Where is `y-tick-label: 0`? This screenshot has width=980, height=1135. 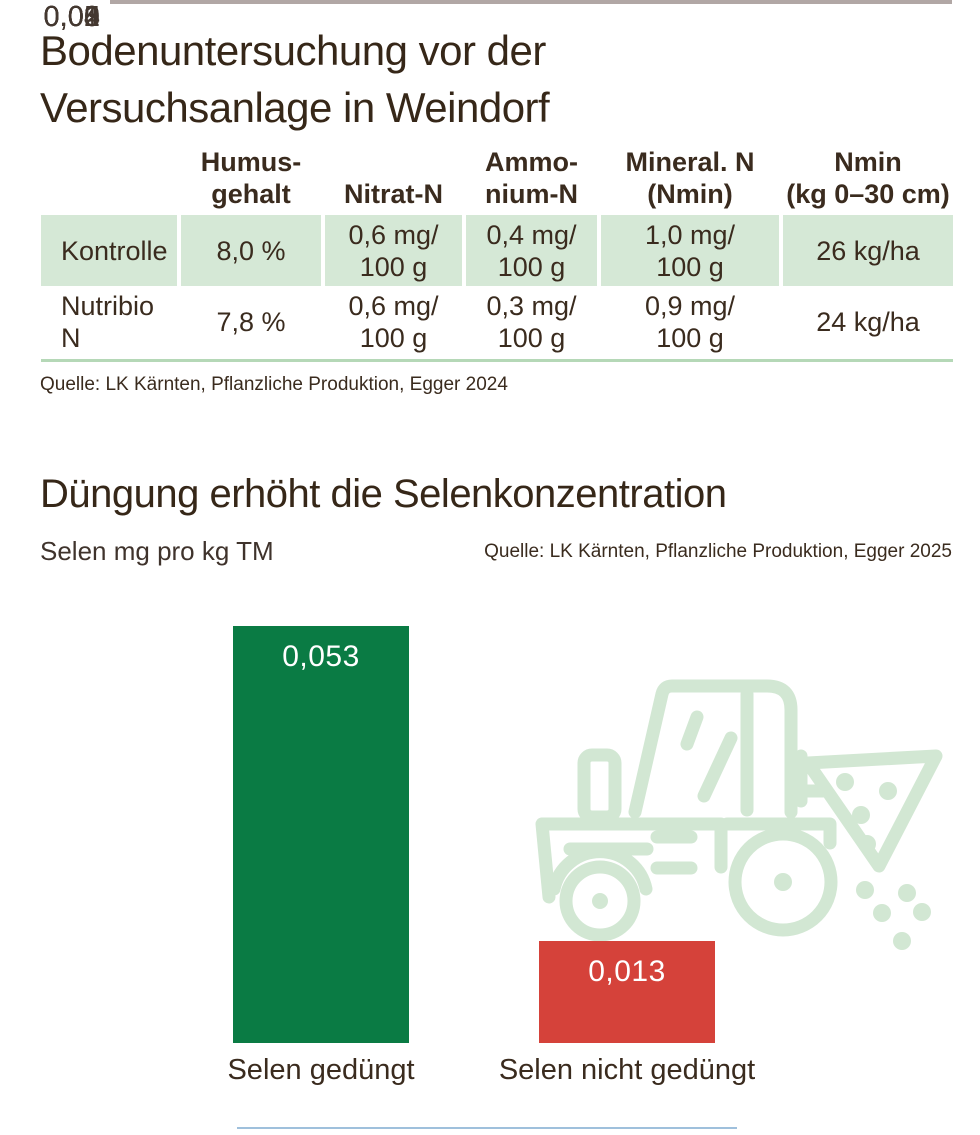 y-tick-label: 0 is located at coordinates (91, 17).